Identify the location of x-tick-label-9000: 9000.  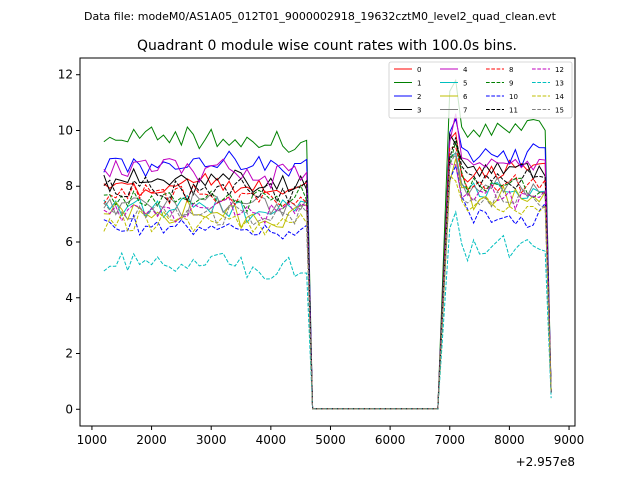
(569, 440).